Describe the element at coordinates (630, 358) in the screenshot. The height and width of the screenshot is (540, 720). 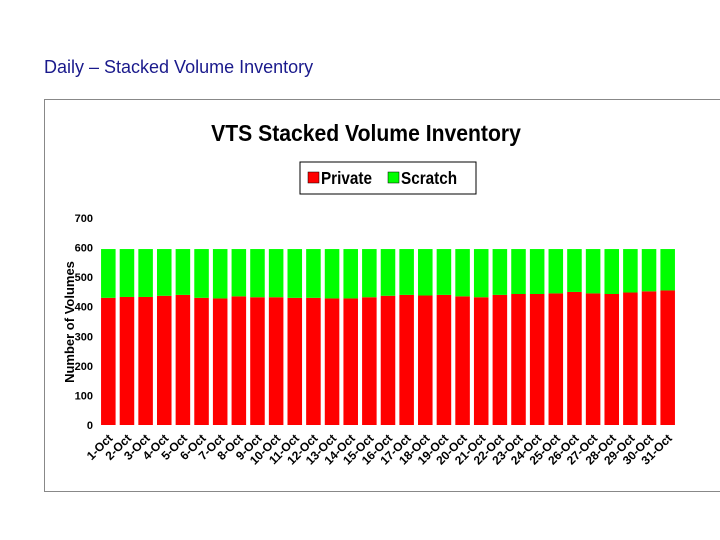
I see `bar-private-29-oct` at that location.